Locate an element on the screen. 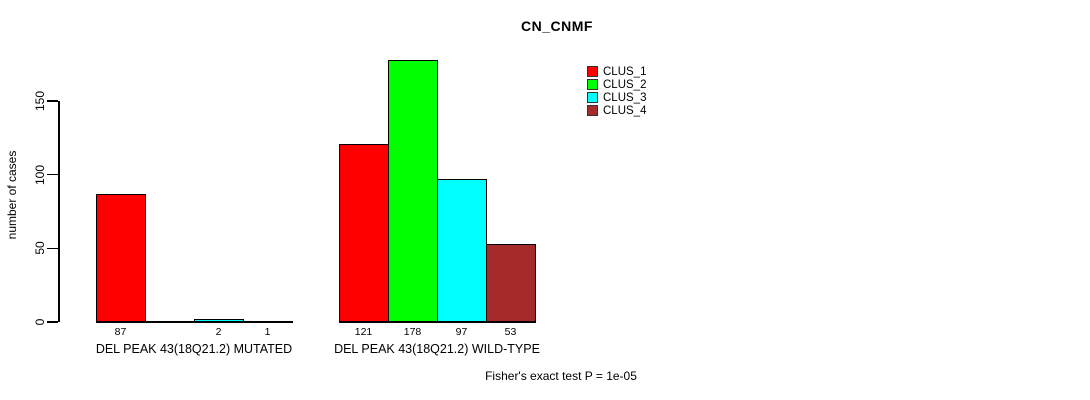 This screenshot has height=400, width=1090. legend-label: CLUS_3 is located at coordinates (625, 97).